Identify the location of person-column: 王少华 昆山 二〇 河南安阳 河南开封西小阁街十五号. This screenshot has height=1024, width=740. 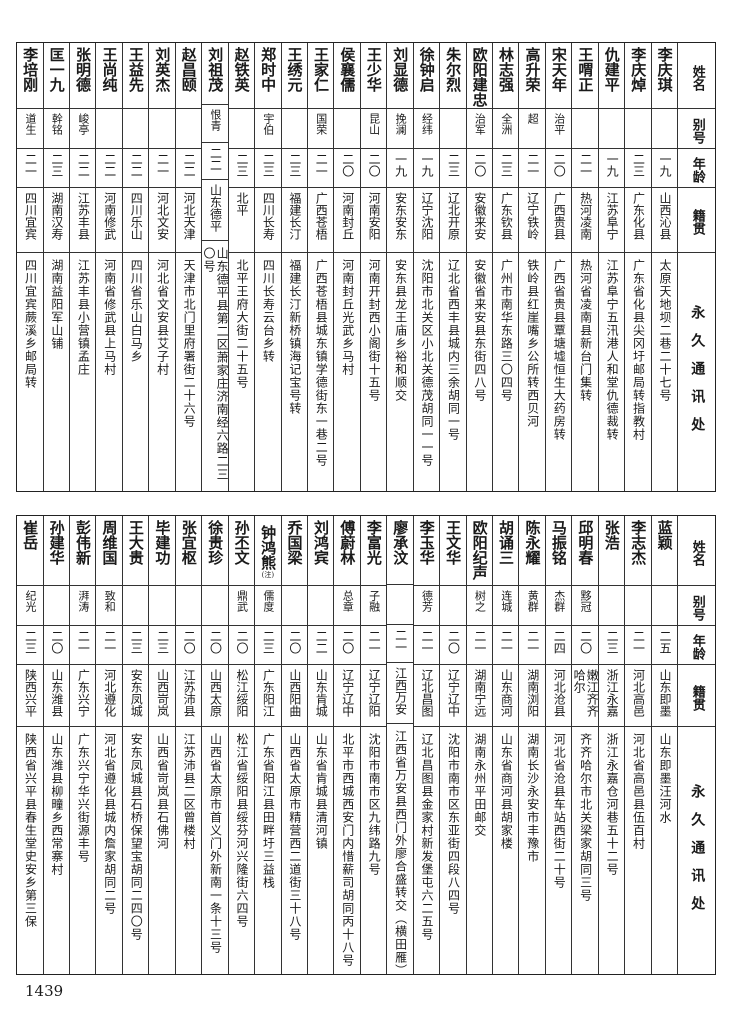
(373, 267).